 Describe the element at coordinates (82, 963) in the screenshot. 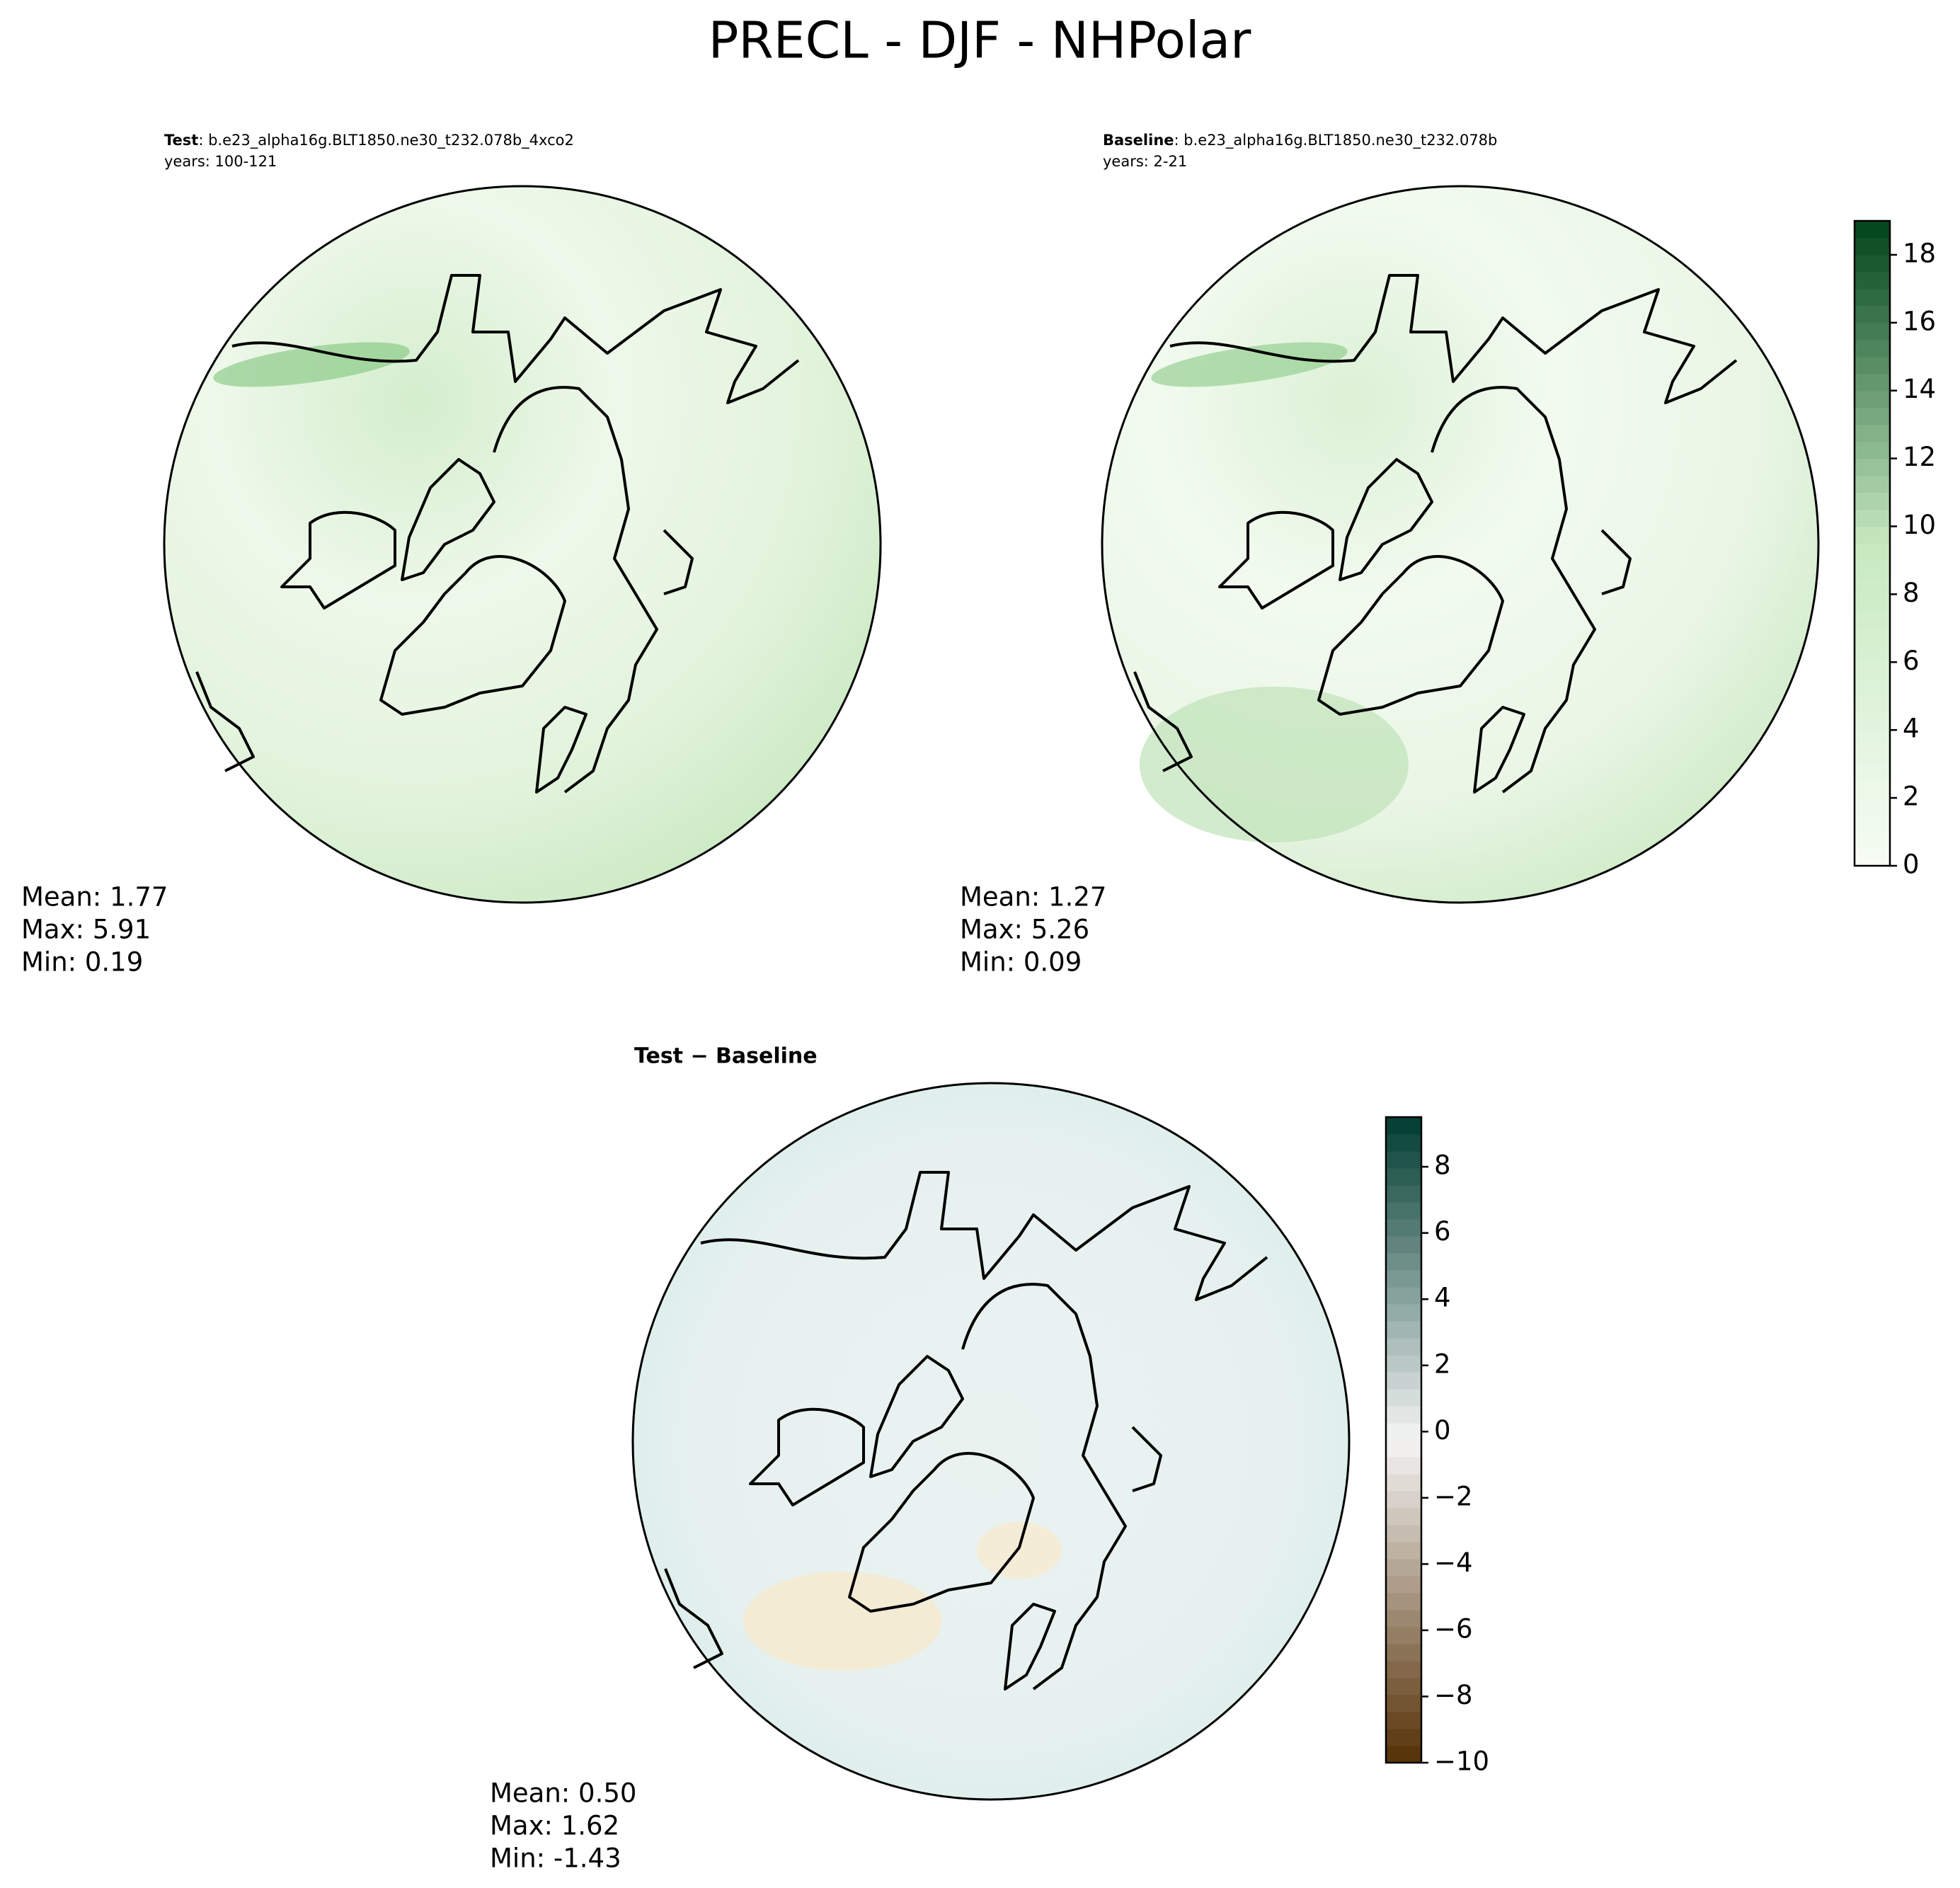

I see `stat: Min: 0.19` at that location.